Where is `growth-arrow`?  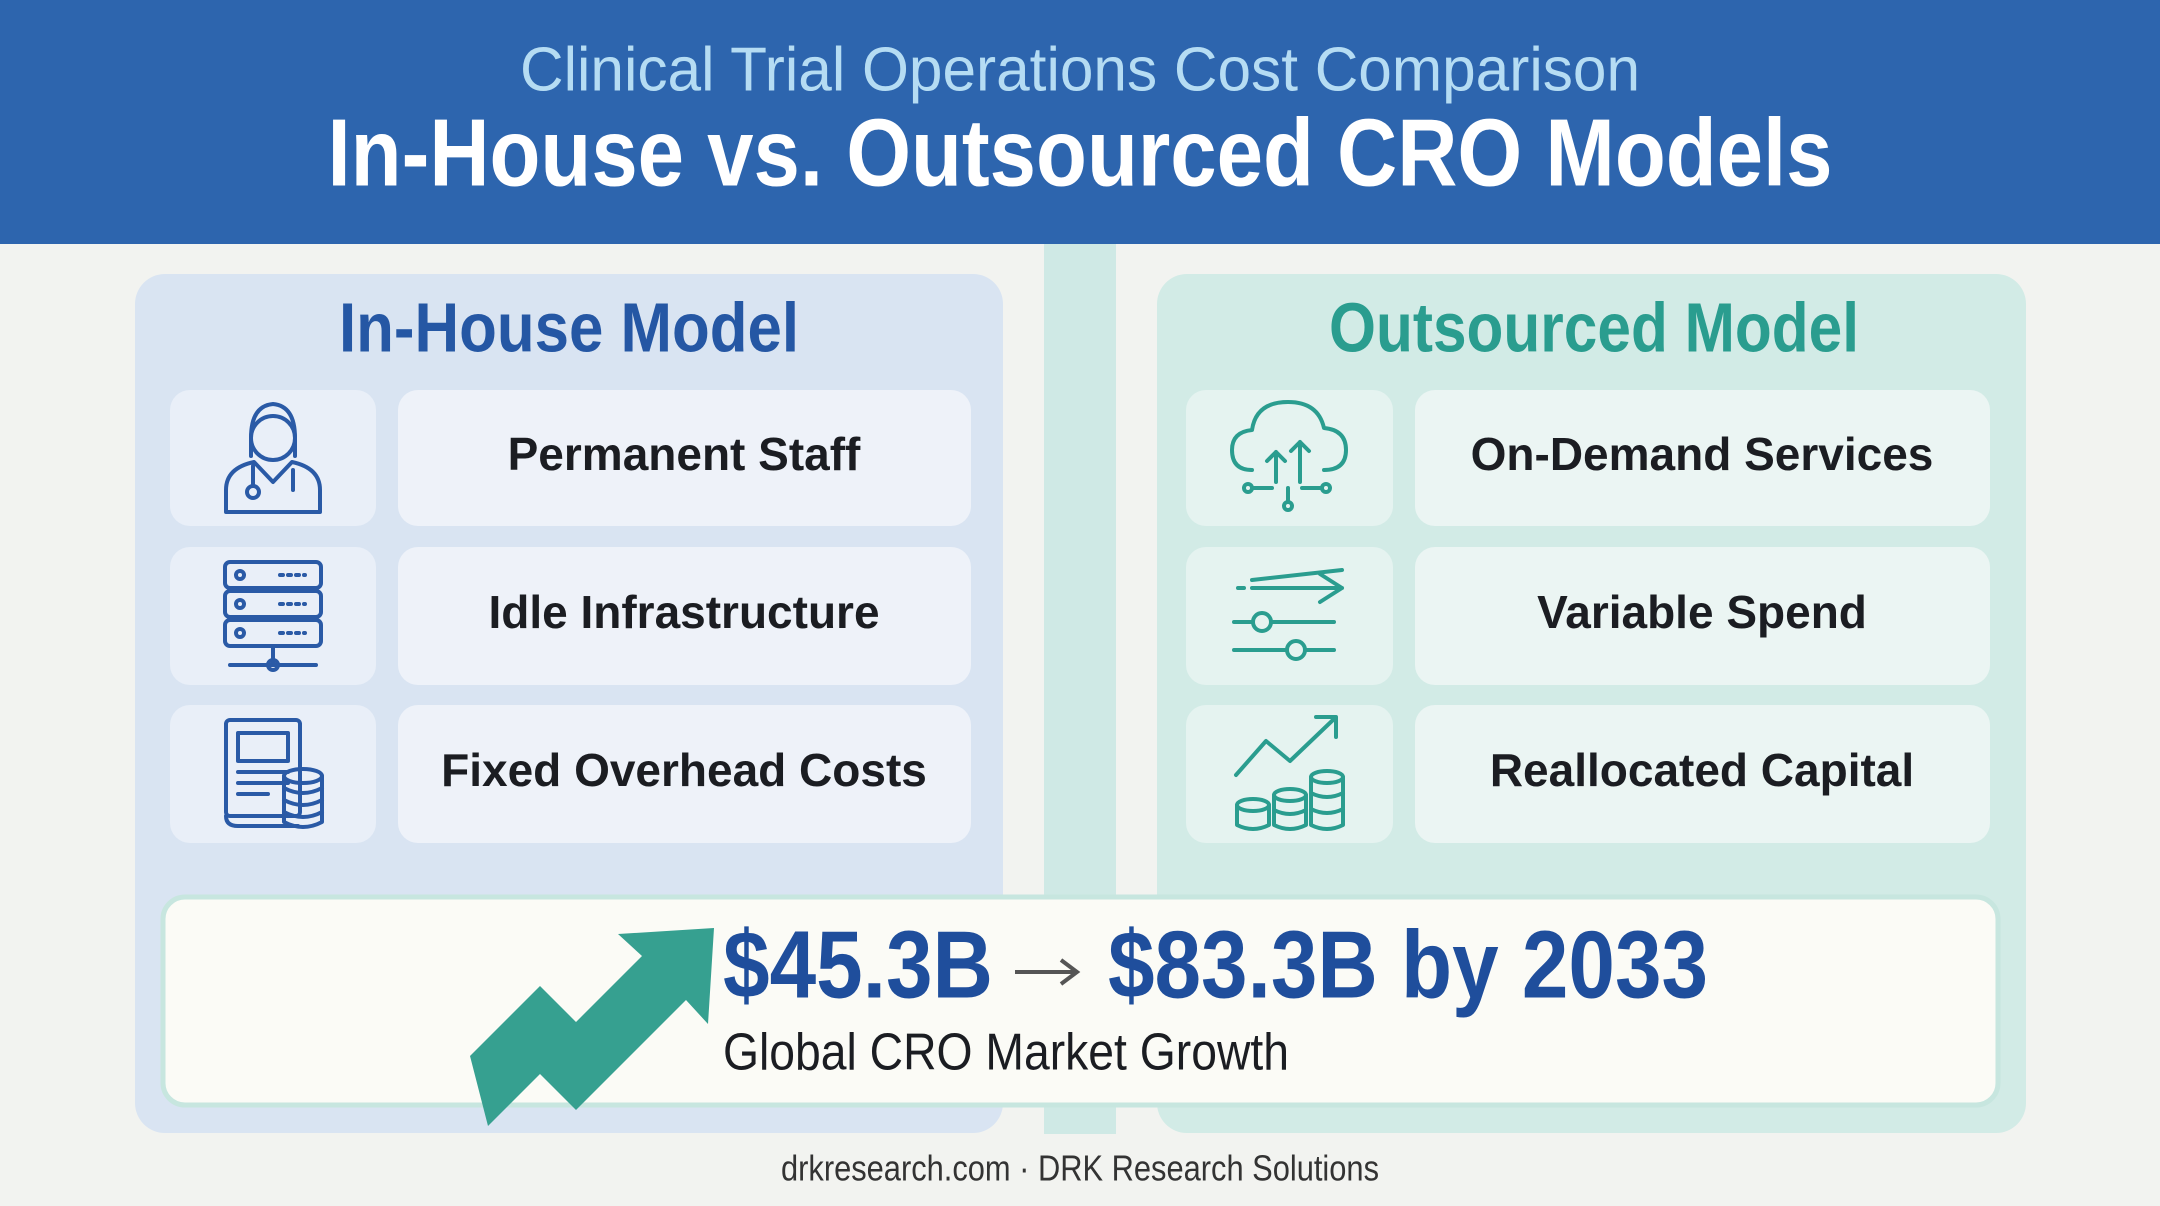 growth-arrow is located at coordinates (1048, 972).